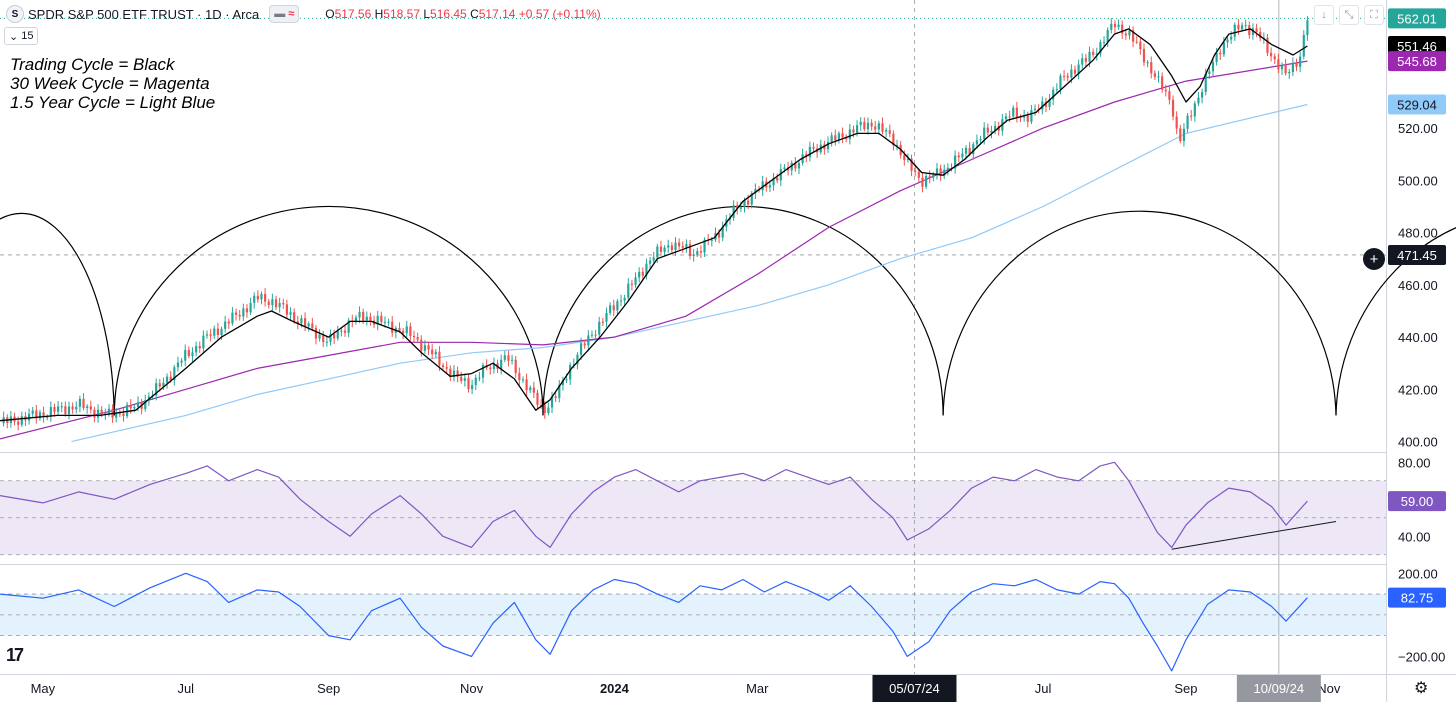 The width and height of the screenshot is (1456, 702). I want to click on cci-tick-label: −200.00, so click(1421, 656).